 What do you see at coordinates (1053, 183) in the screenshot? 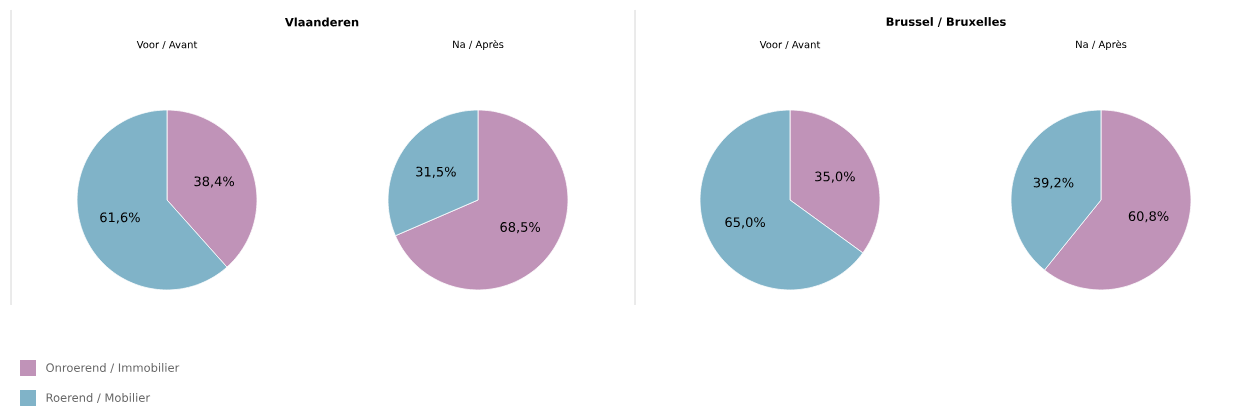
I see `data-label: 39,2%` at bounding box center [1053, 183].